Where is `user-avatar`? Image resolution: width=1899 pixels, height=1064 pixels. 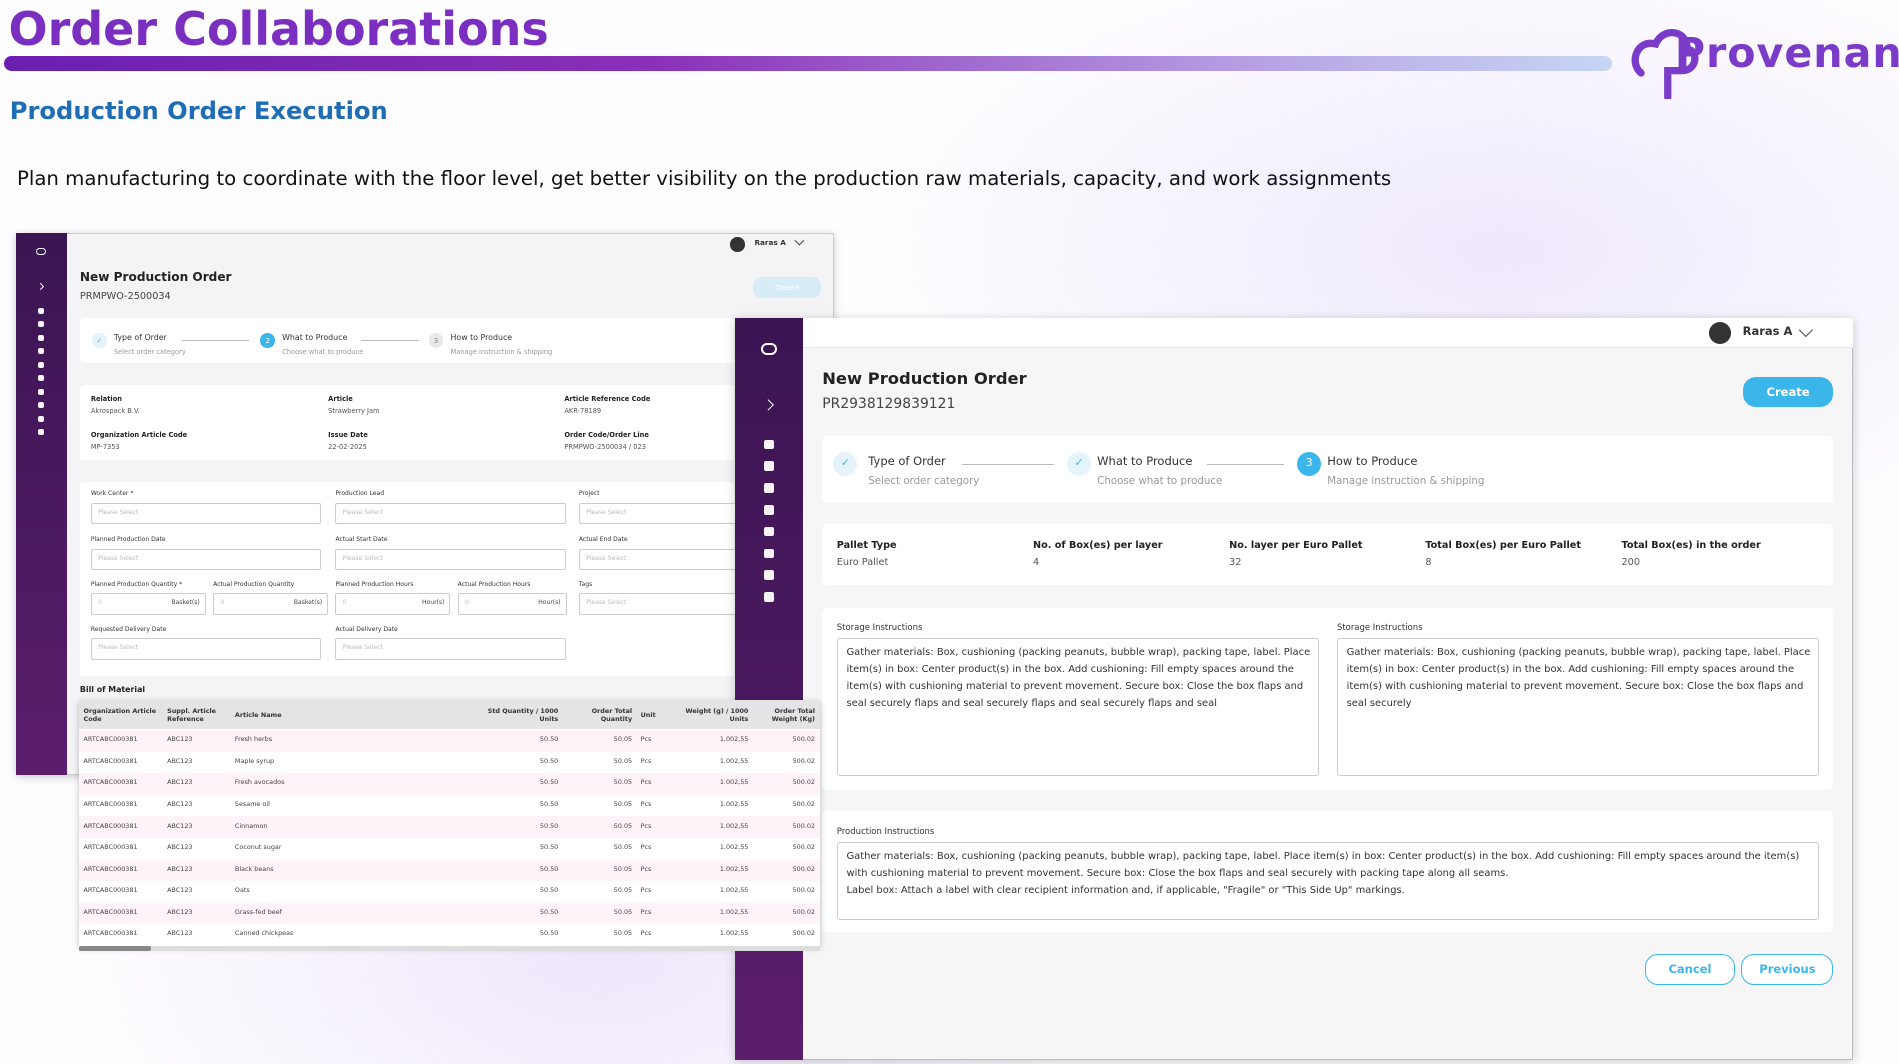 user-avatar is located at coordinates (737, 244).